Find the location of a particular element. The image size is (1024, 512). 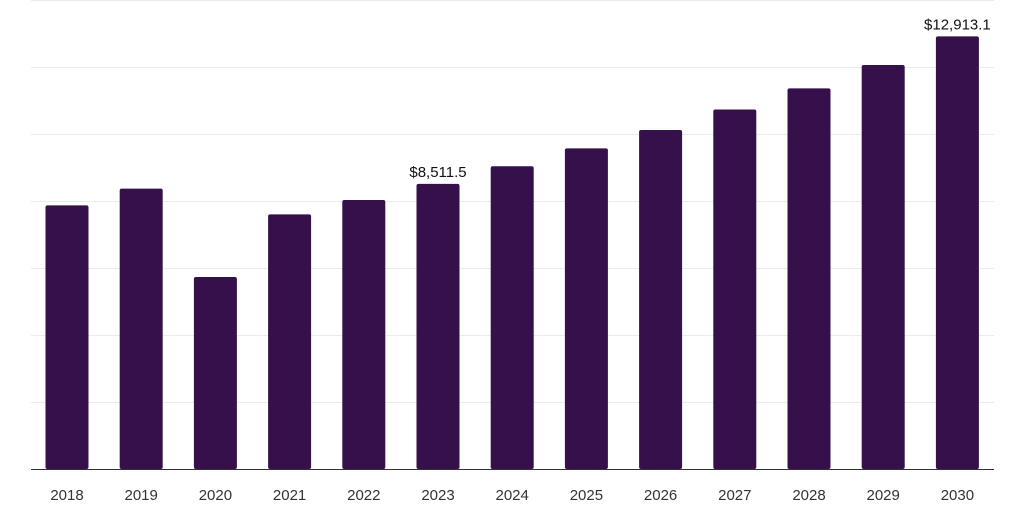

bar-2019 is located at coordinates (141, 328).